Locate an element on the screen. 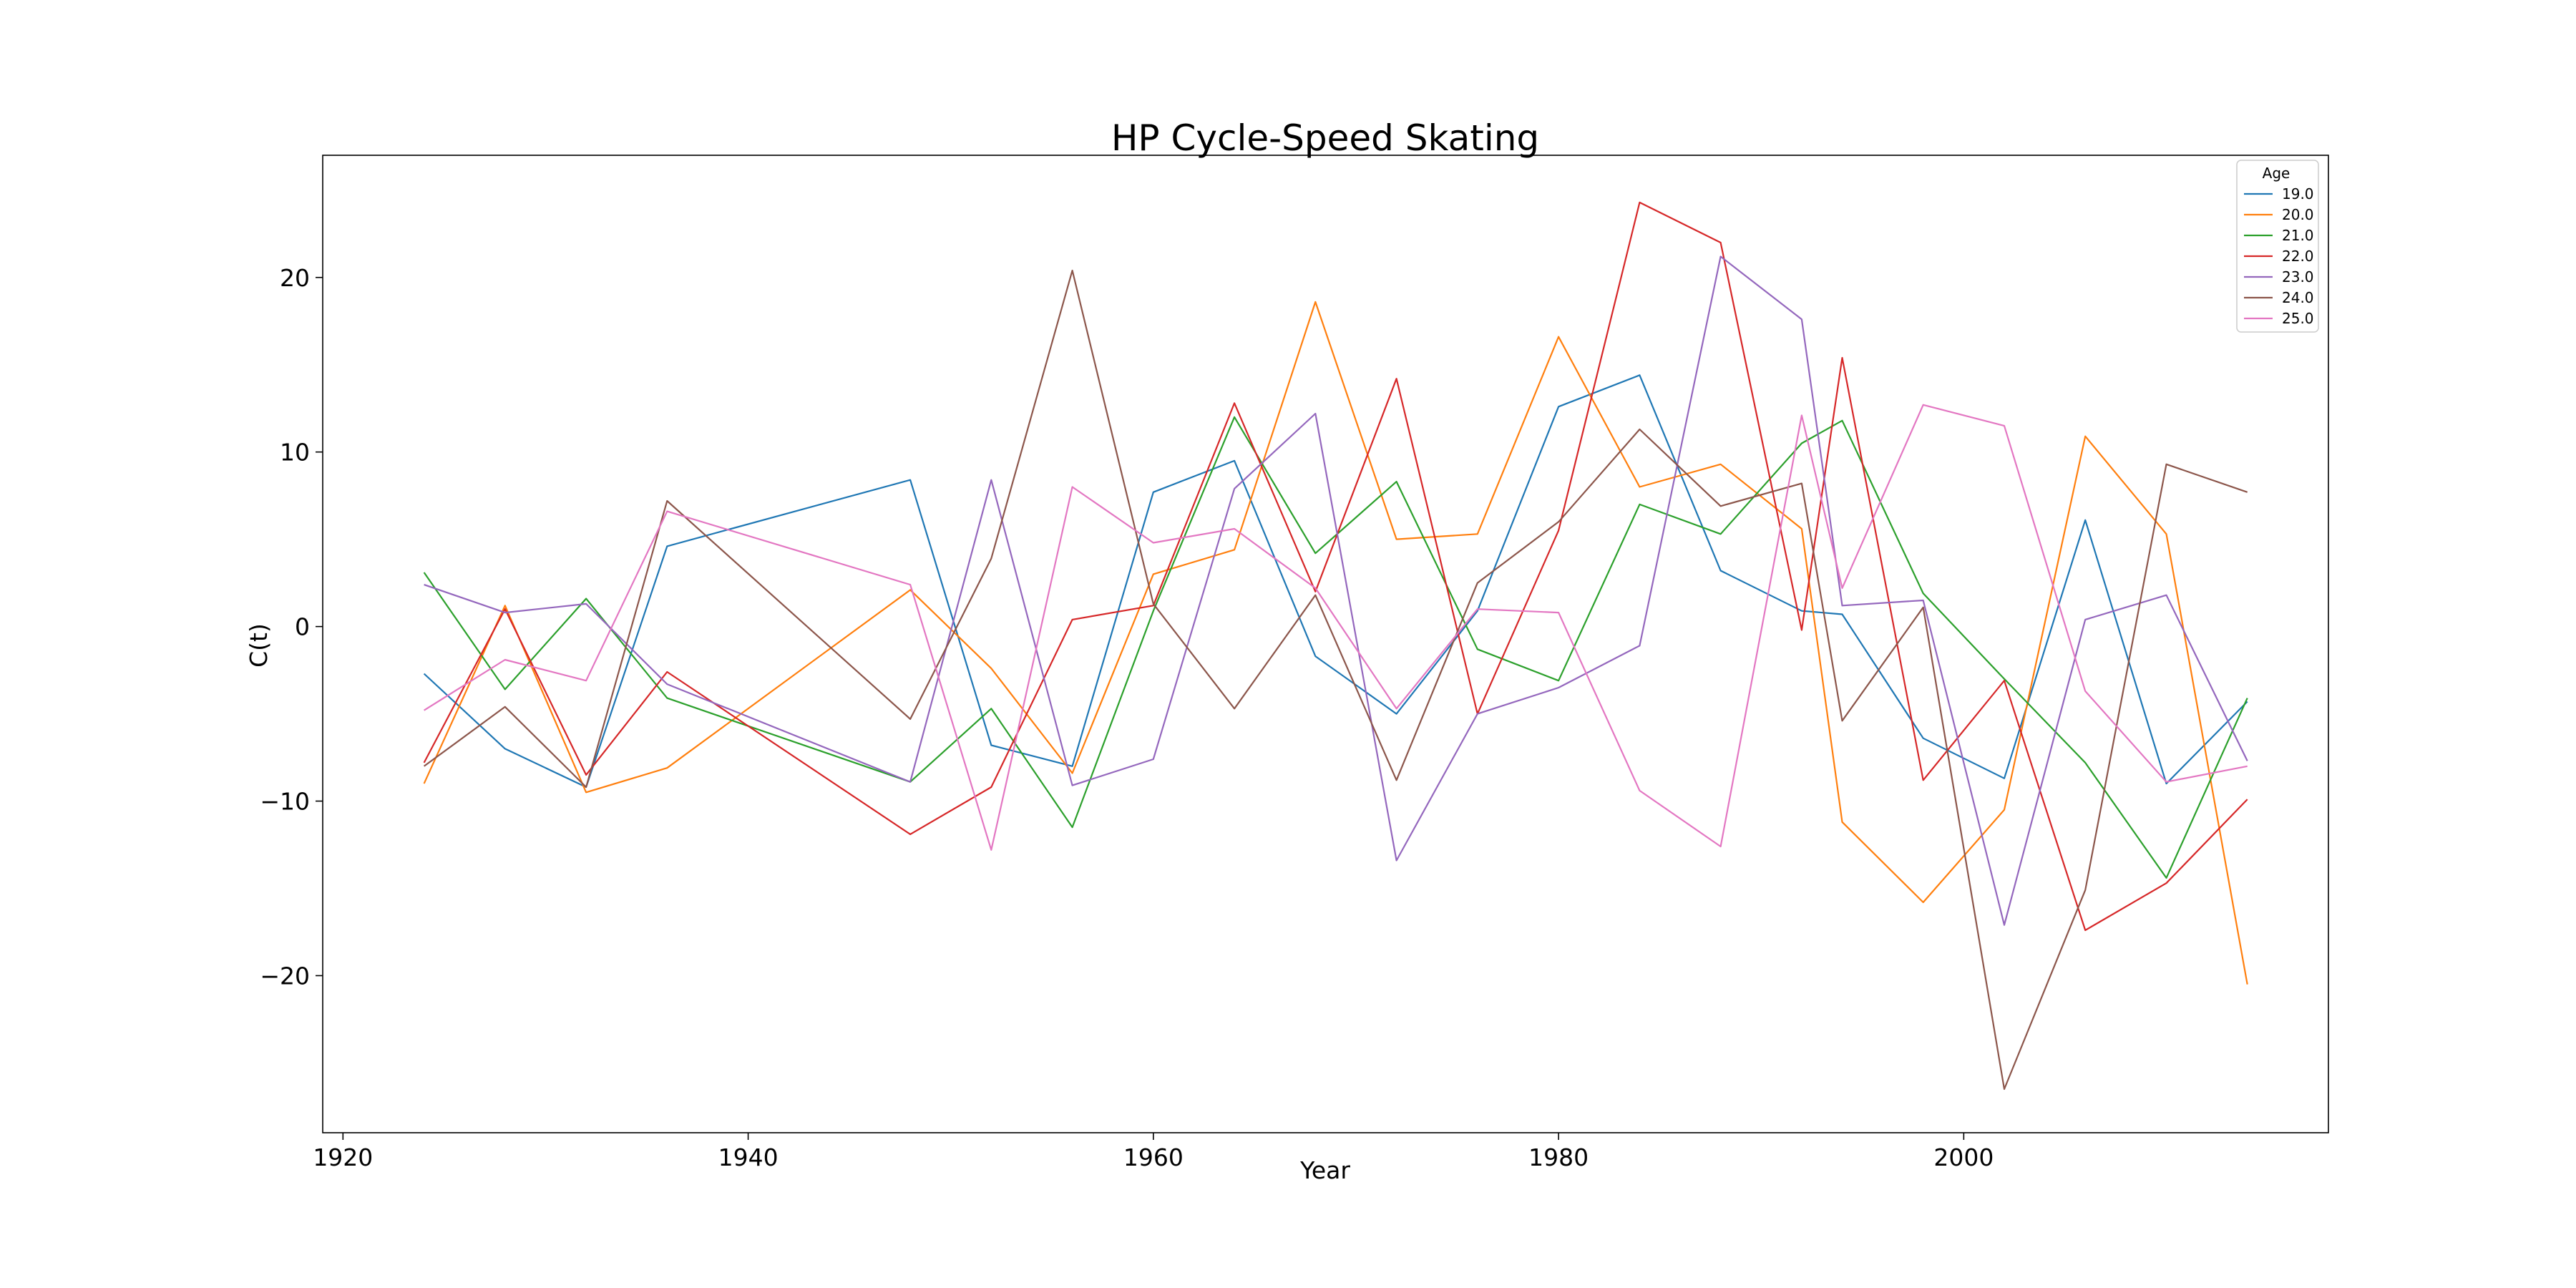 This screenshot has height=1288, width=2576. legend-label-22.0: 22.0 is located at coordinates (2298, 256).